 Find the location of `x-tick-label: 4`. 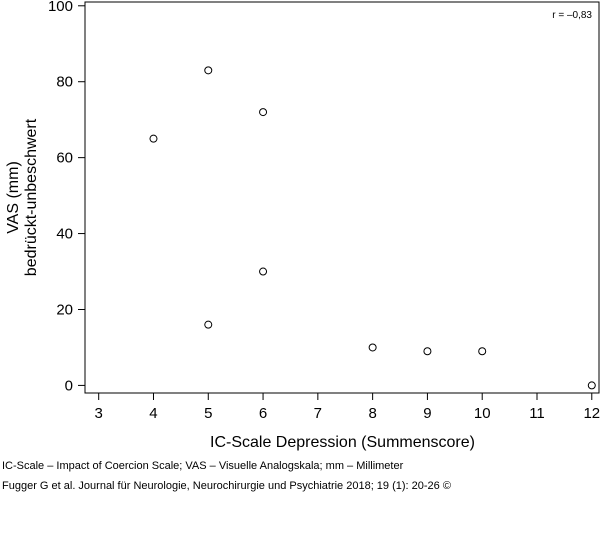

x-tick-label: 4 is located at coordinates (153, 413).